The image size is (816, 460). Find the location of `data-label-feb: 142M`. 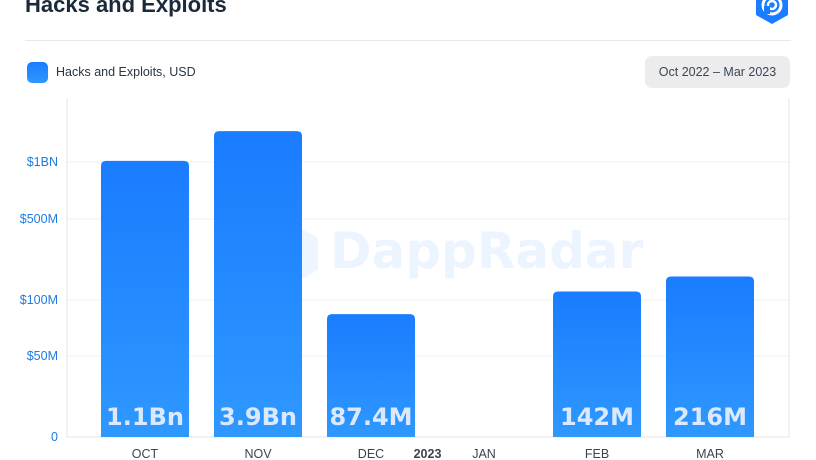

data-label-feb: 142M is located at coordinates (597, 417).